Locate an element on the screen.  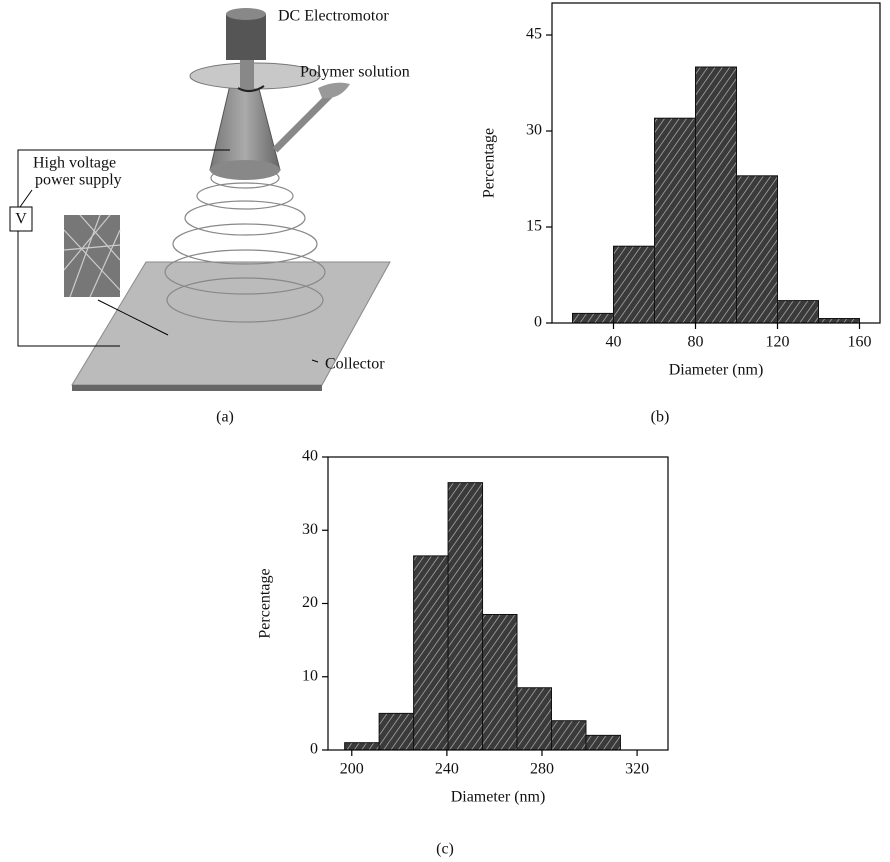
collector-edge is located at coordinates (197, 388).